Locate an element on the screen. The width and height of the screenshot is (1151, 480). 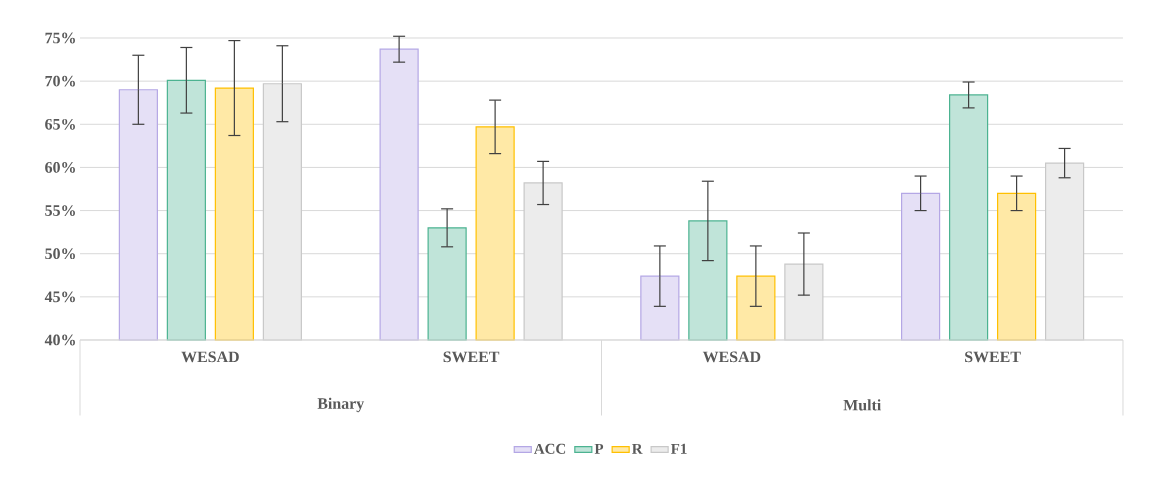
y-tick-label: 45% is located at coordinates (59, 297).